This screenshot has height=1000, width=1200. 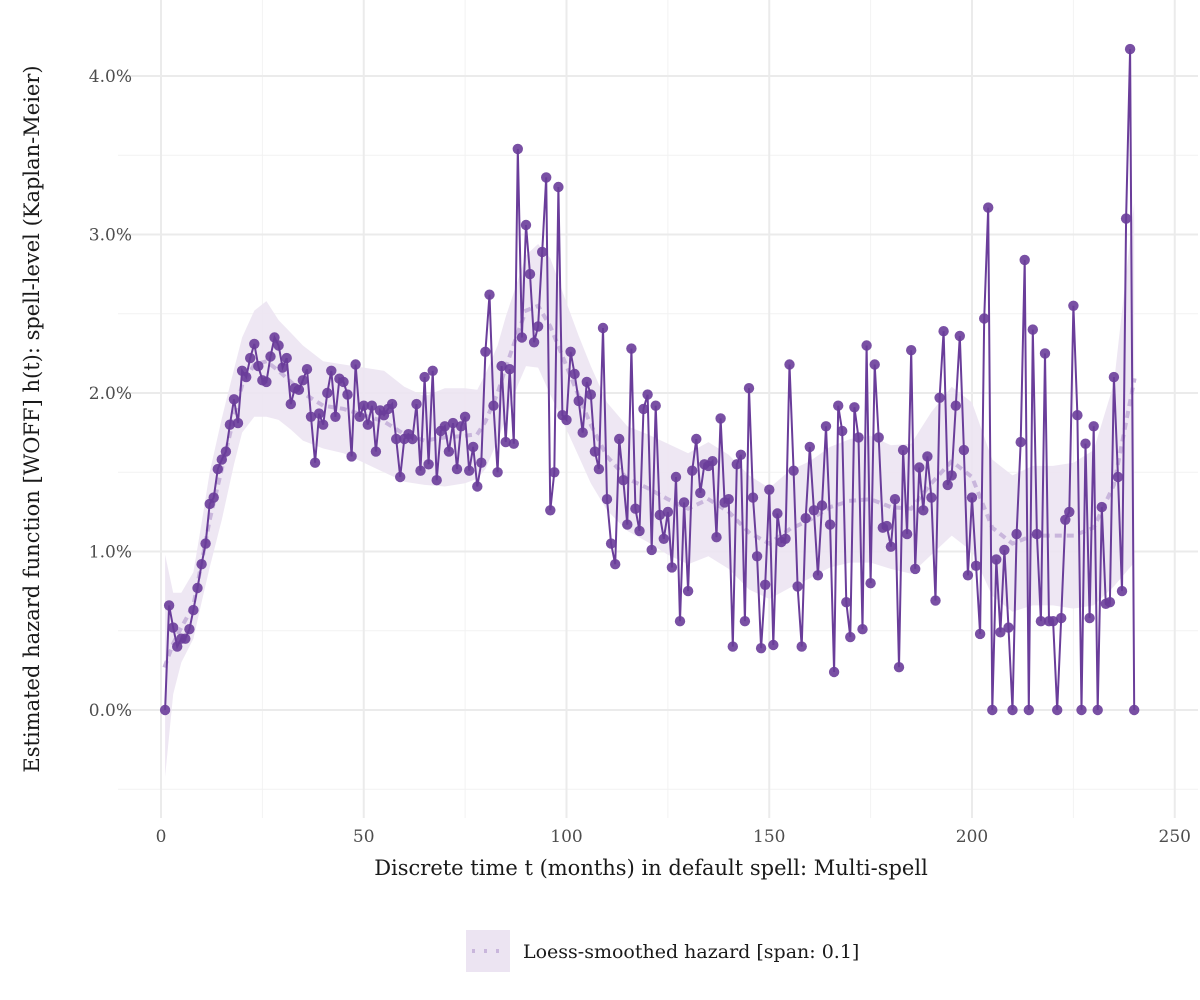 What do you see at coordinates (769, 837) in the screenshot?
I see `x-tick-label: 150` at bounding box center [769, 837].